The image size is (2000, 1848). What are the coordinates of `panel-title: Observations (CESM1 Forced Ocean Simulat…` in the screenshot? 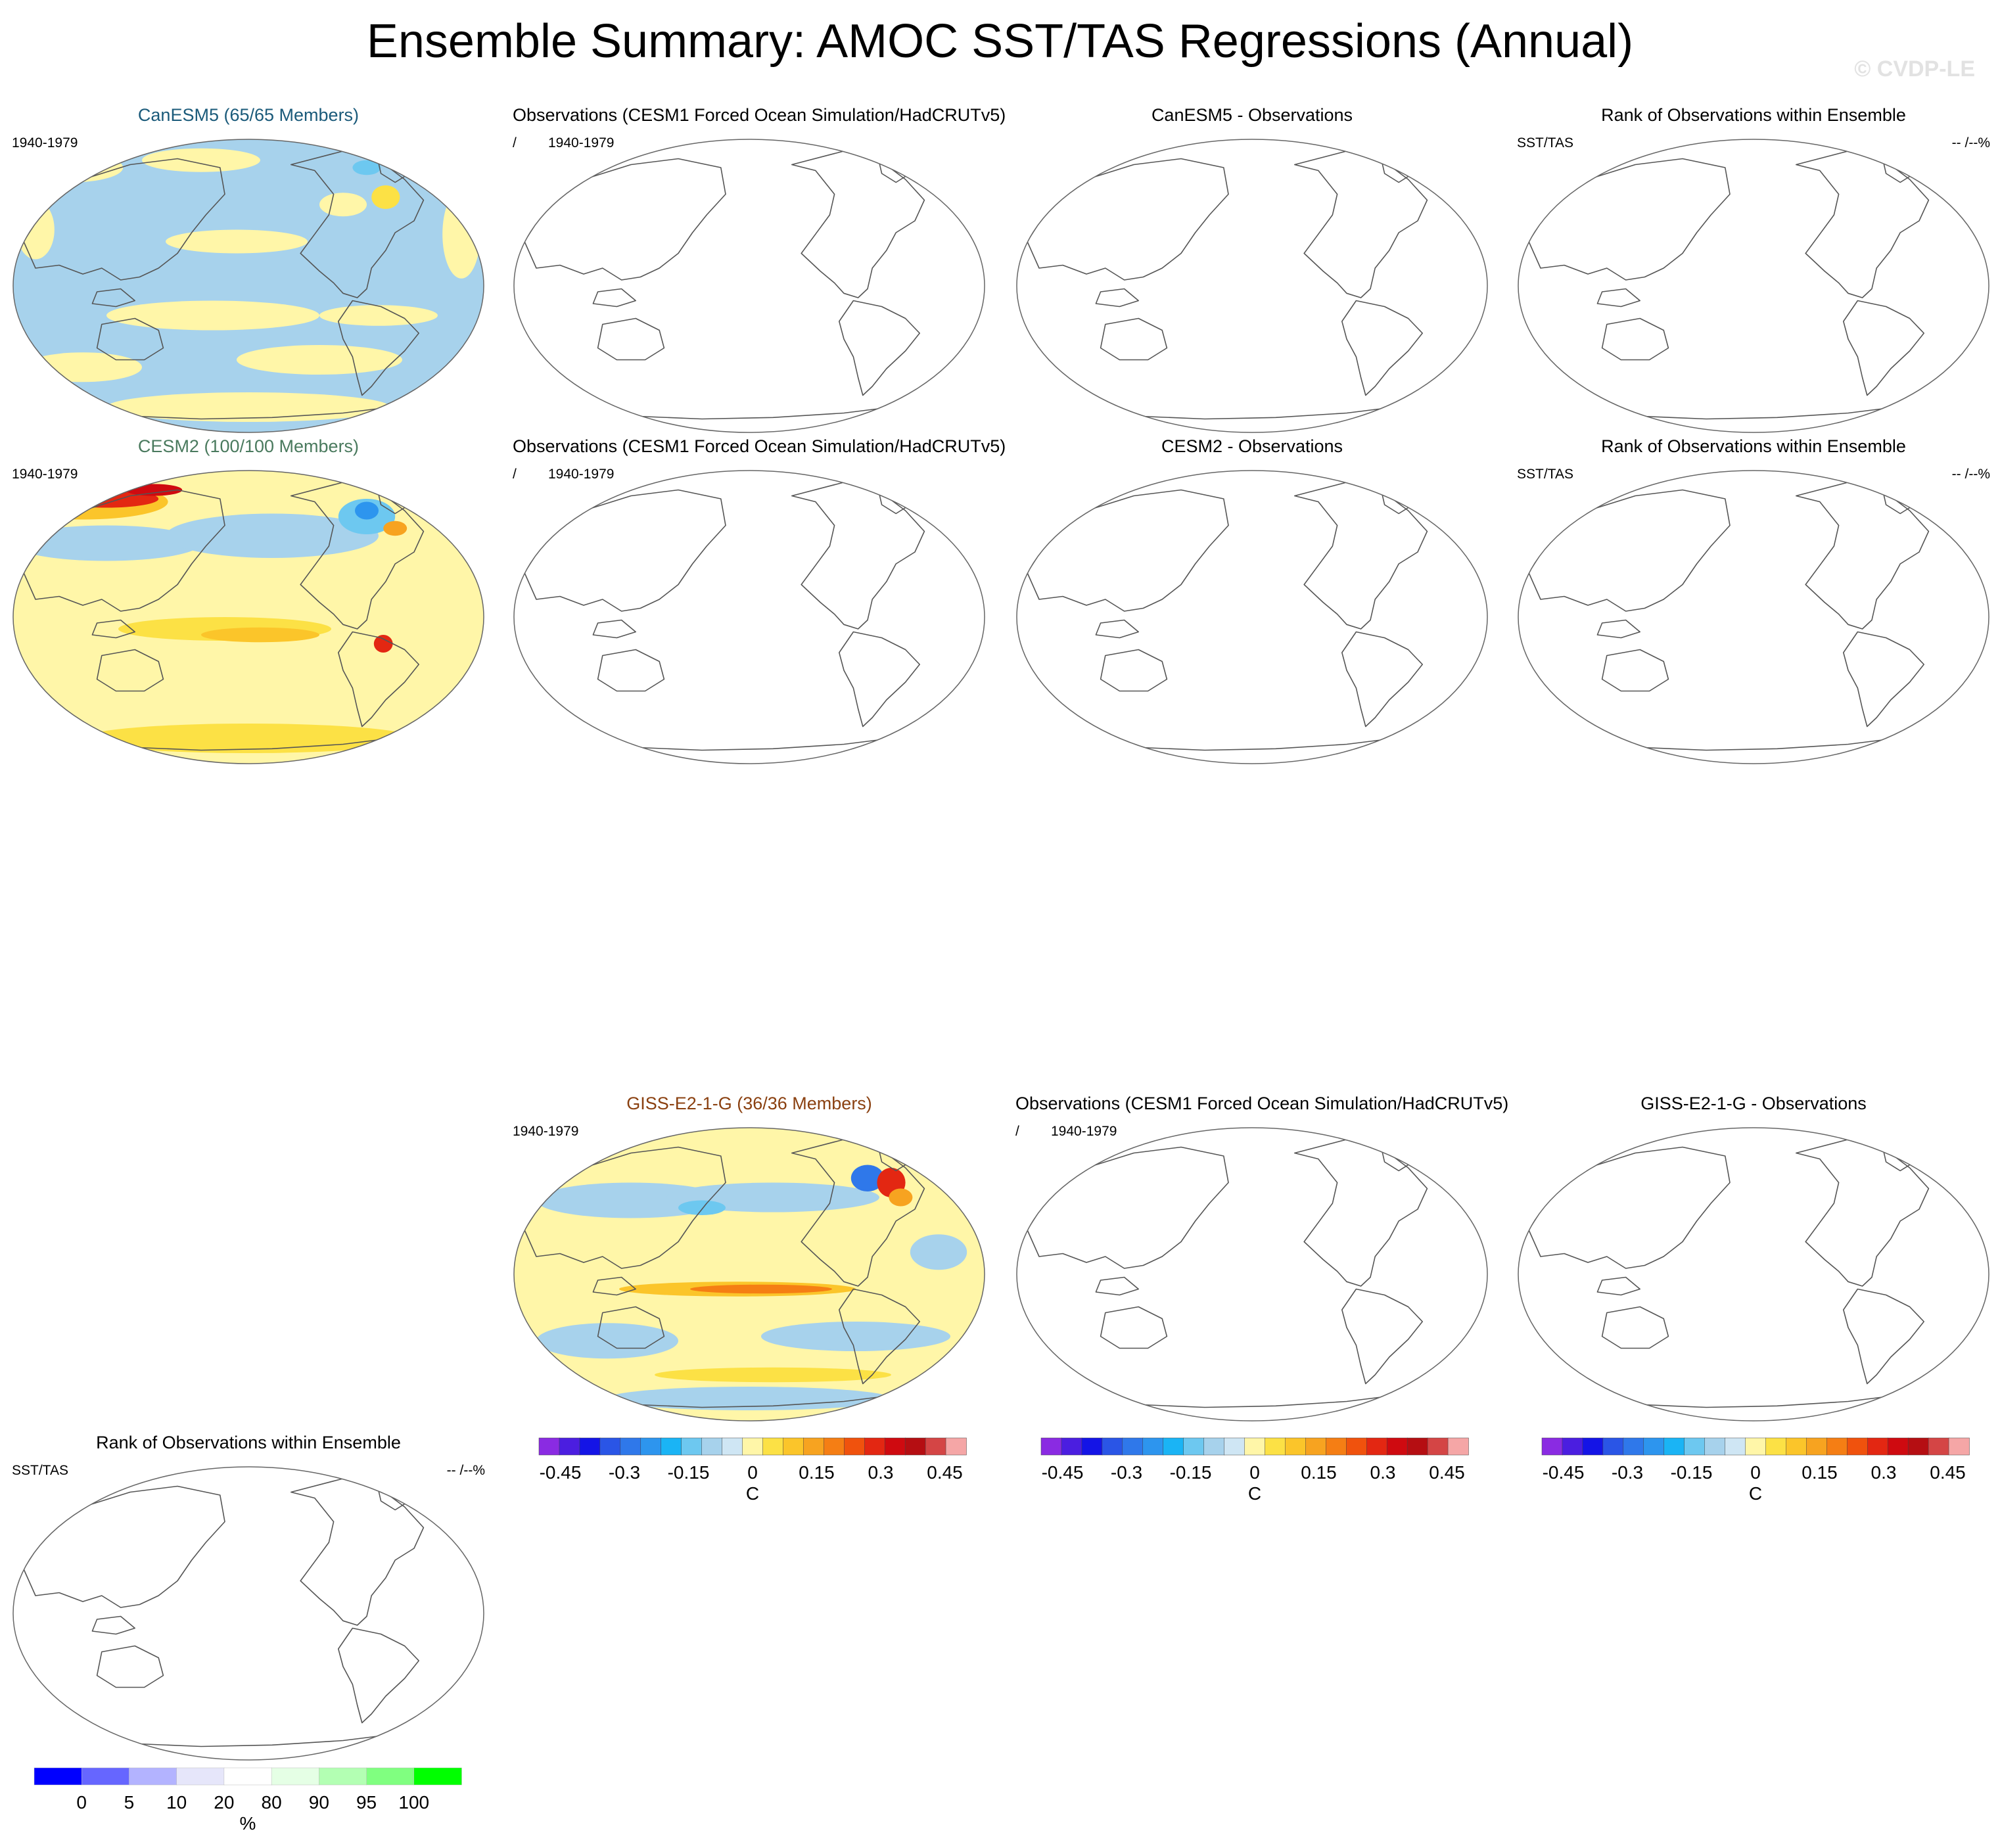 It's located at (1262, 1103).